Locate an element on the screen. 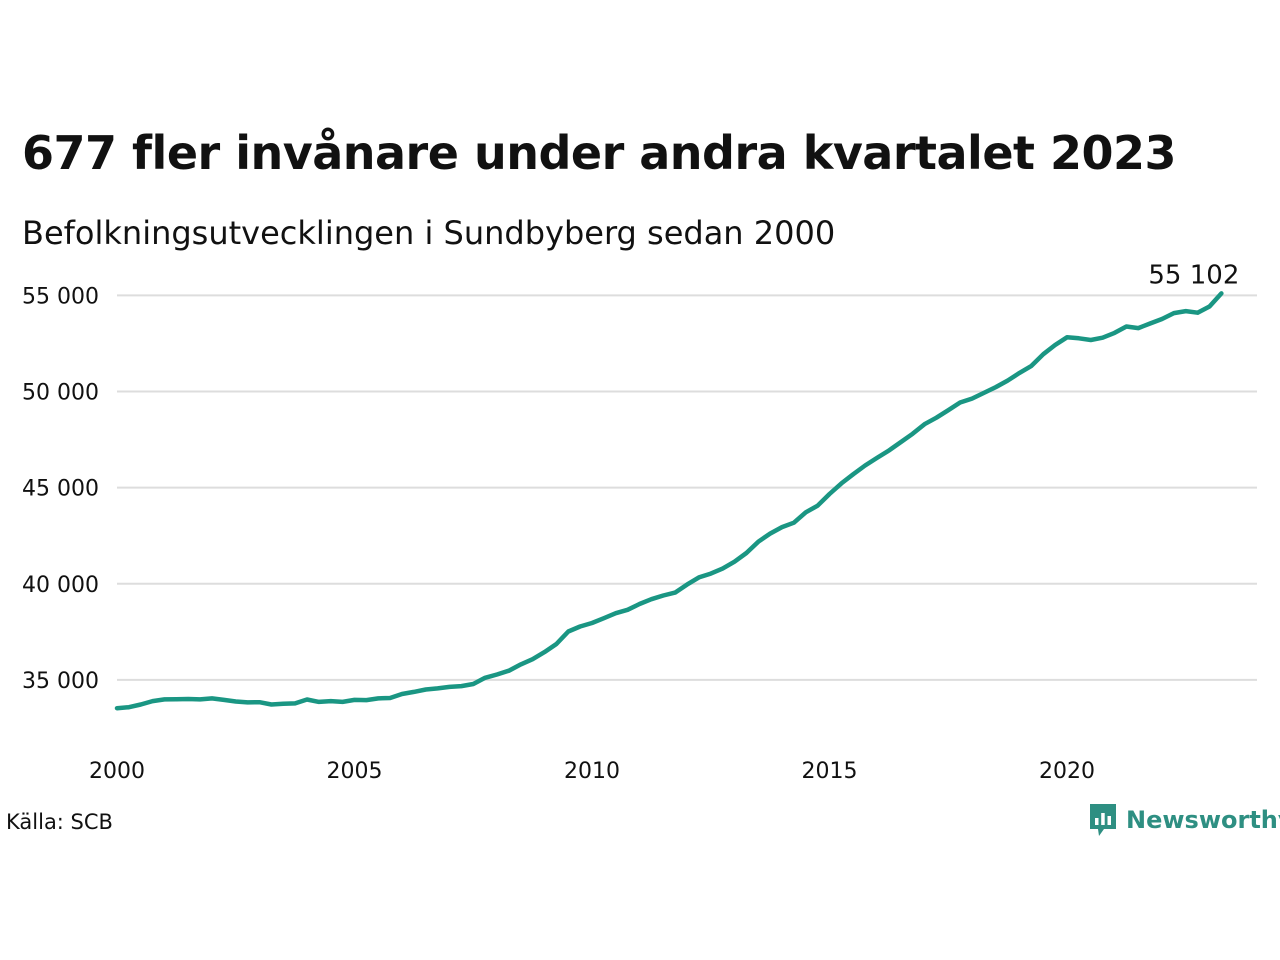 This screenshot has width=1280, height=960. y-axis-ticks: 35 000 40 000 45 000 50 000 55 000 is located at coordinates (60, 489).